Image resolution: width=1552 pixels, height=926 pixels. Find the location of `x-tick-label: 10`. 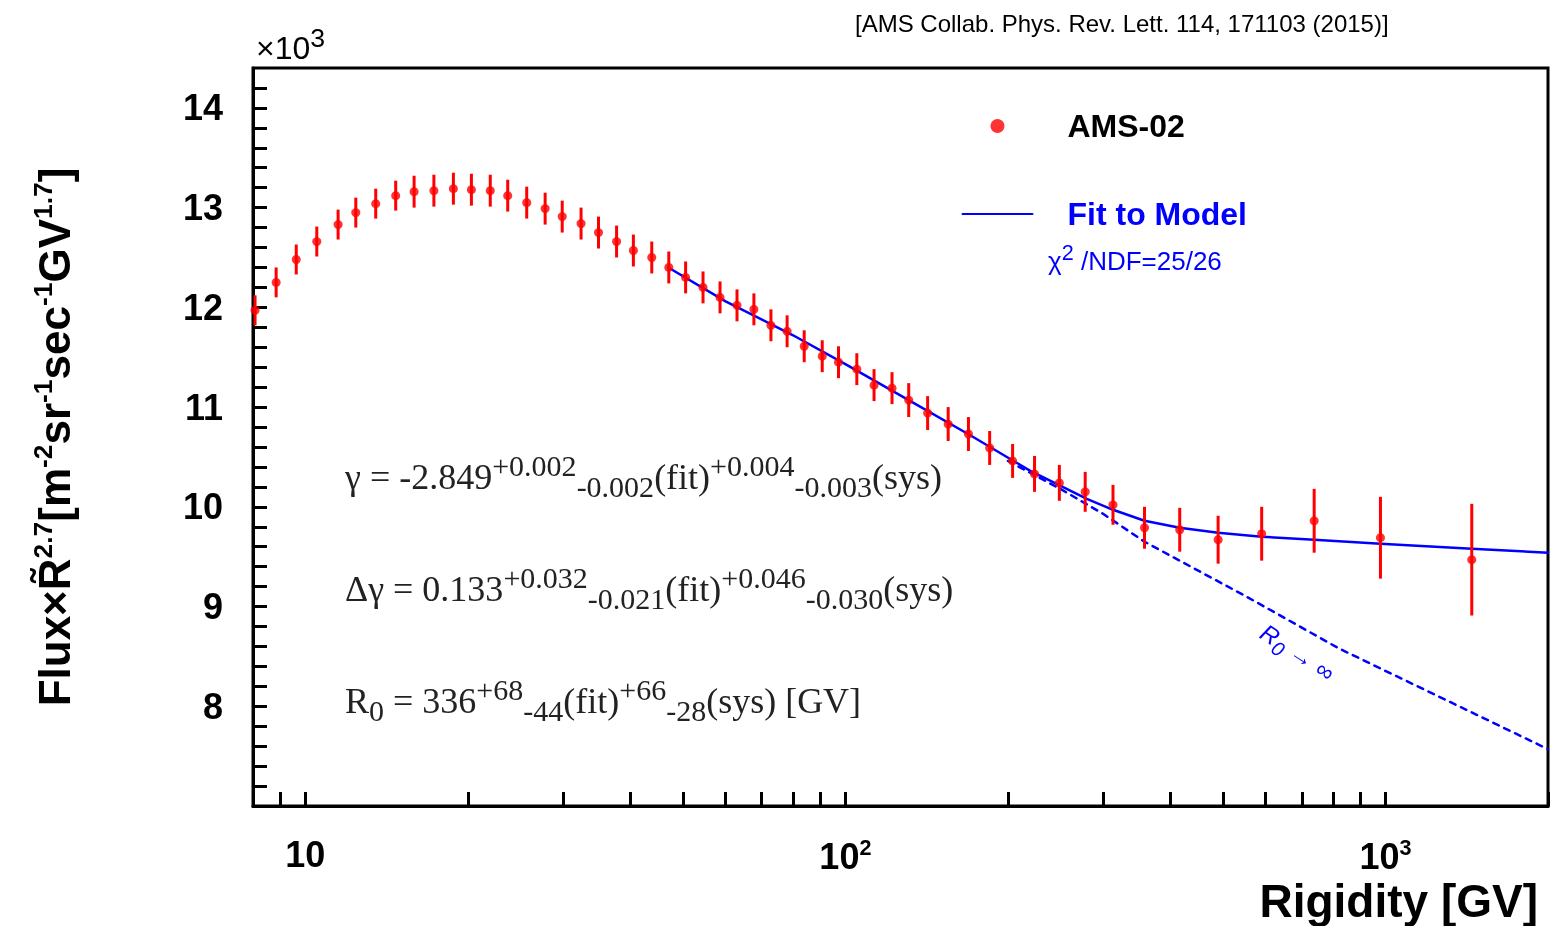

x-tick-label: 10 is located at coordinates (305, 854).